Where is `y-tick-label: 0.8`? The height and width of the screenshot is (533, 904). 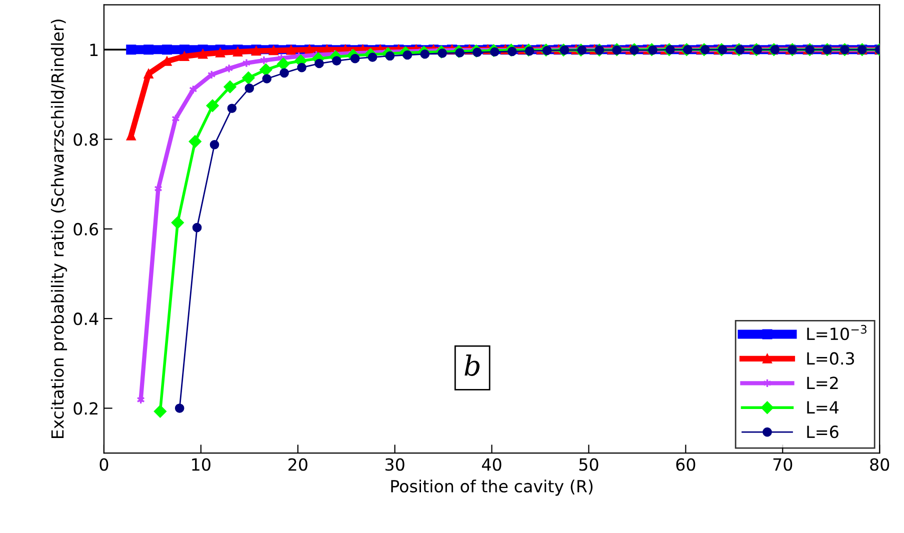 y-tick-label: 0.8 is located at coordinates (86, 139).